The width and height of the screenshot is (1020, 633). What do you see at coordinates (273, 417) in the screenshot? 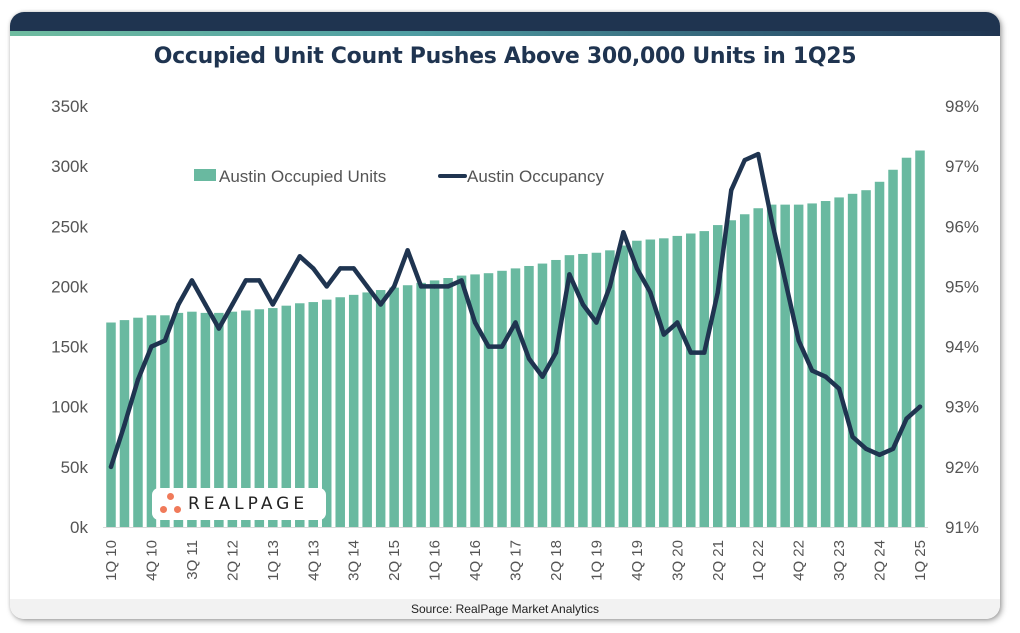
I see `bar-1Q13` at bounding box center [273, 417].